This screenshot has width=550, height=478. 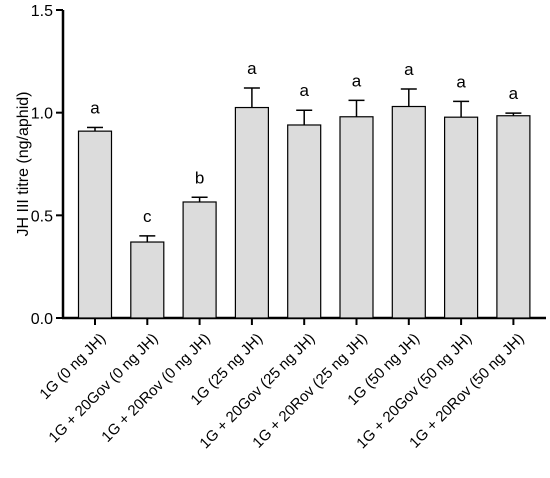 What do you see at coordinates (23, 164) in the screenshot?
I see `y-axis-title: JH III titre (ng/aphid)` at bounding box center [23, 164].